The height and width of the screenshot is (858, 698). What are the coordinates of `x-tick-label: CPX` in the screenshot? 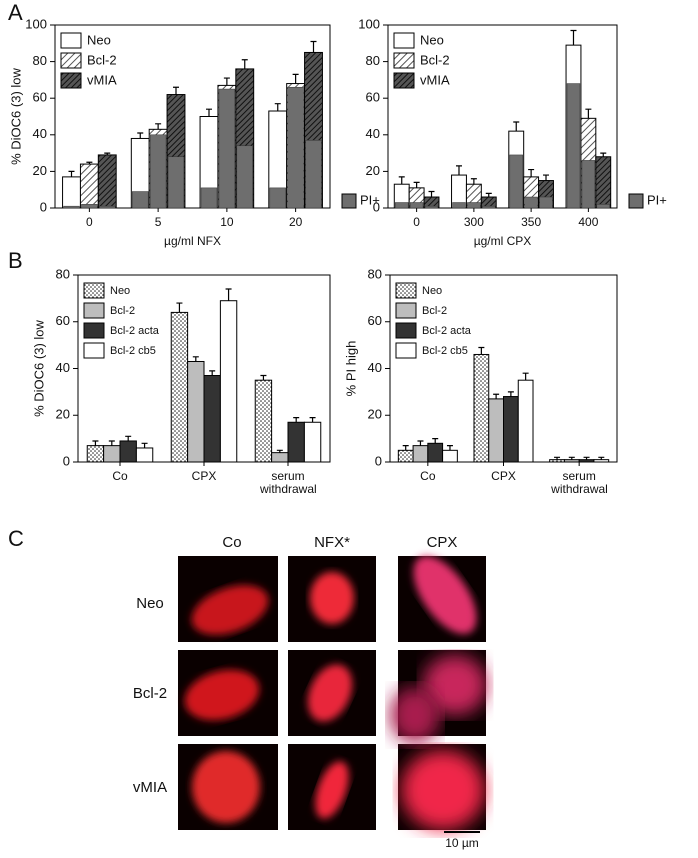 It's located at (204, 476).